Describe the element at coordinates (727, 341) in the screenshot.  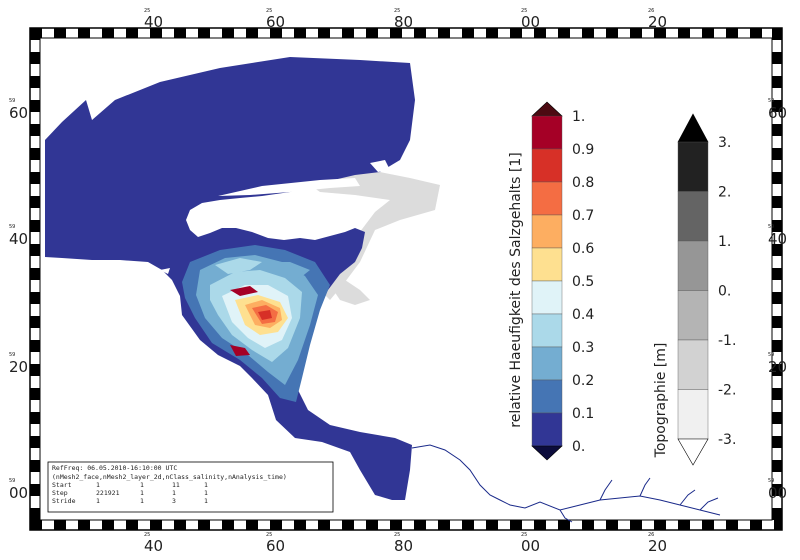
I see `topo-colorbar-label: -1.` at that location.